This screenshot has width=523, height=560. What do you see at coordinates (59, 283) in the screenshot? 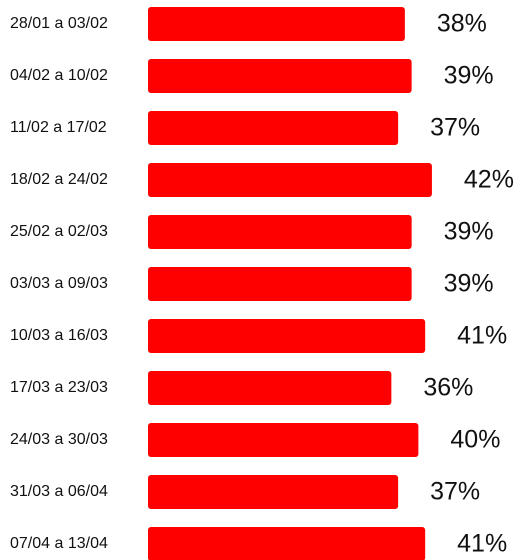
I see `category-label: 03/03 a 09/03` at bounding box center [59, 283].